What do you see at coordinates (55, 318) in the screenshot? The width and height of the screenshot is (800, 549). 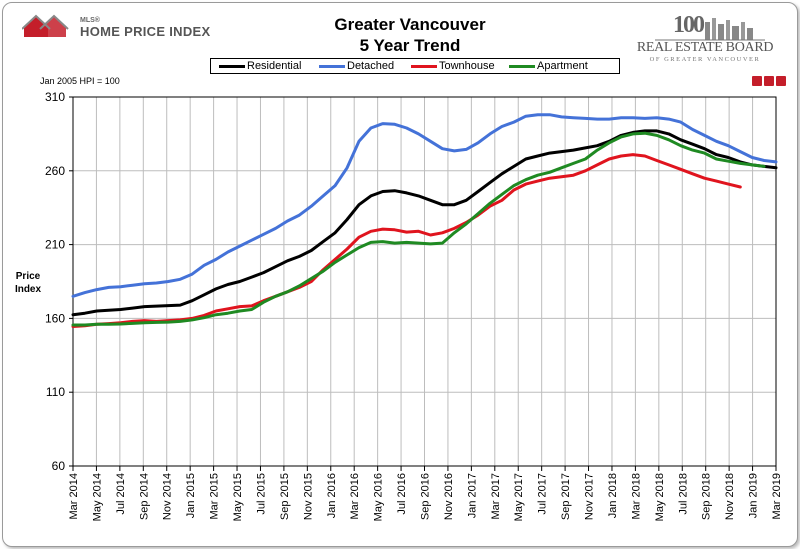 I see `y-tick-label: 160` at bounding box center [55, 318].